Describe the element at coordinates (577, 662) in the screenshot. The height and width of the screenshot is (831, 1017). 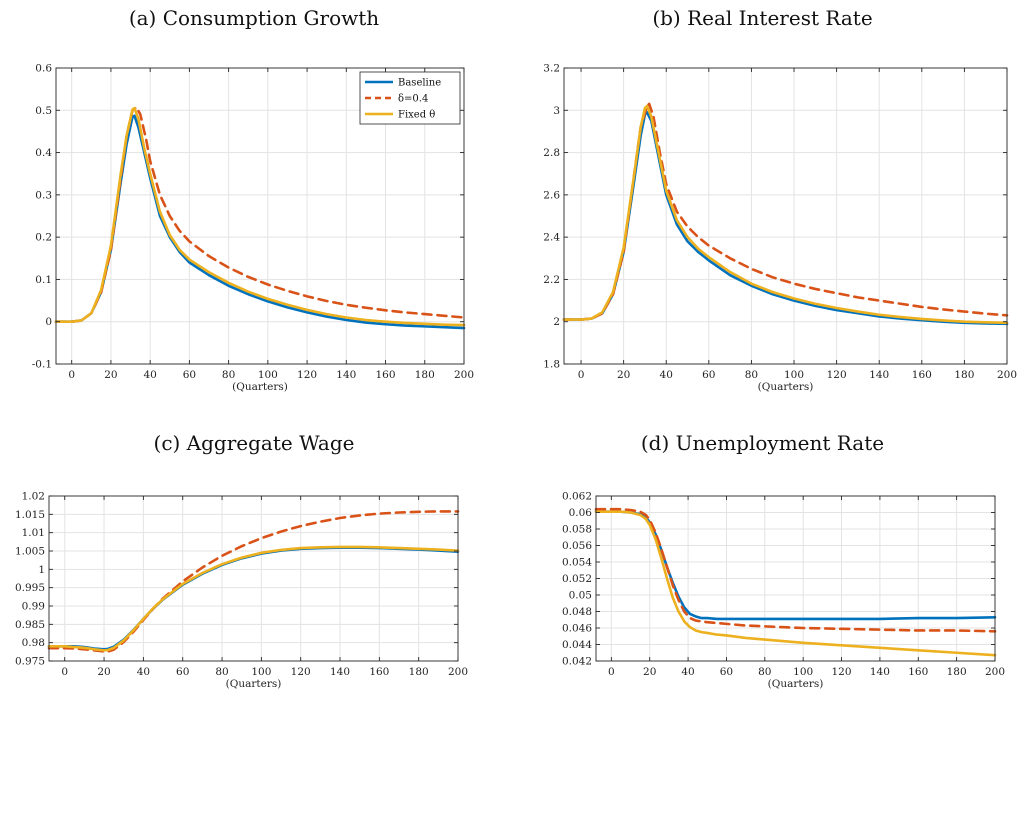
I see `y-tick-label: 0.042` at that location.